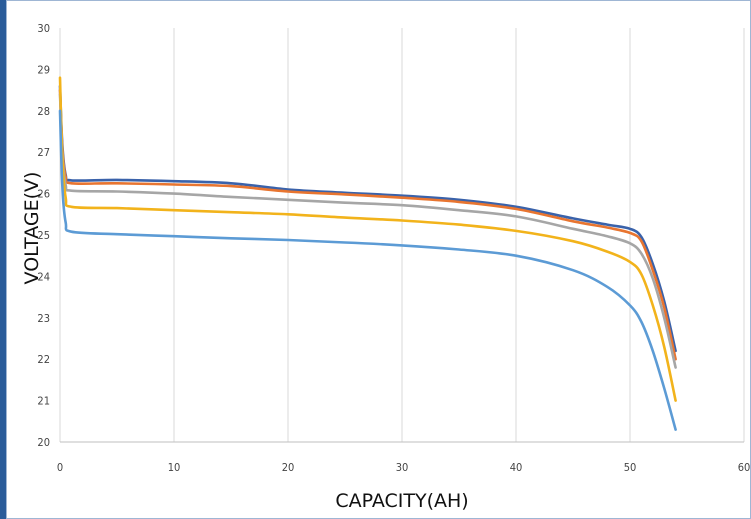 Image resolution: width=751 pixels, height=519 pixels. I want to click on y-tick-label-2: 22, so click(43, 359).